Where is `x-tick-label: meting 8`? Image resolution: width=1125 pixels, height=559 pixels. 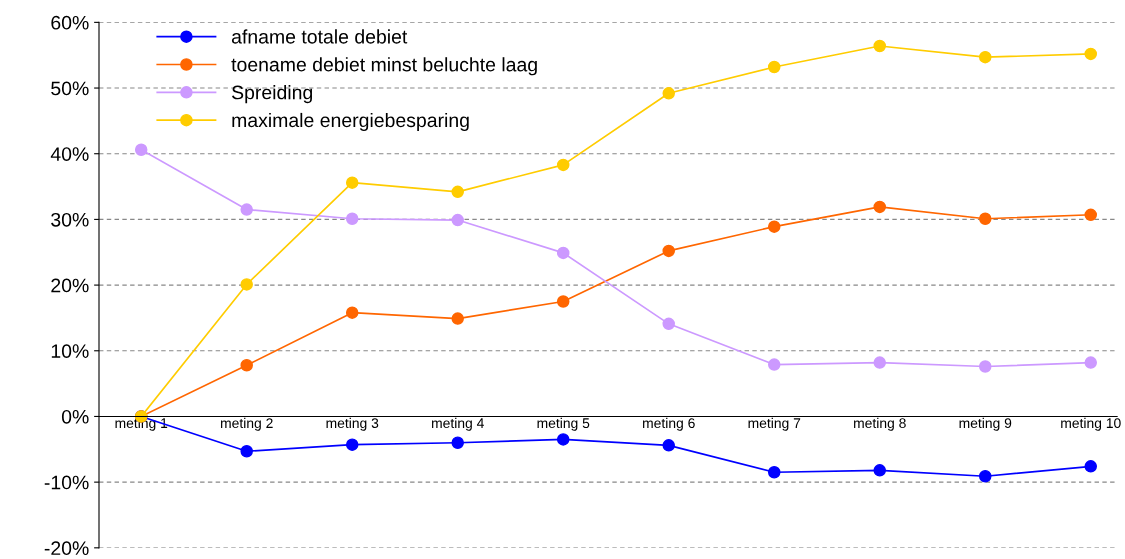
x-tick-label: meting 8 is located at coordinates (880, 424).